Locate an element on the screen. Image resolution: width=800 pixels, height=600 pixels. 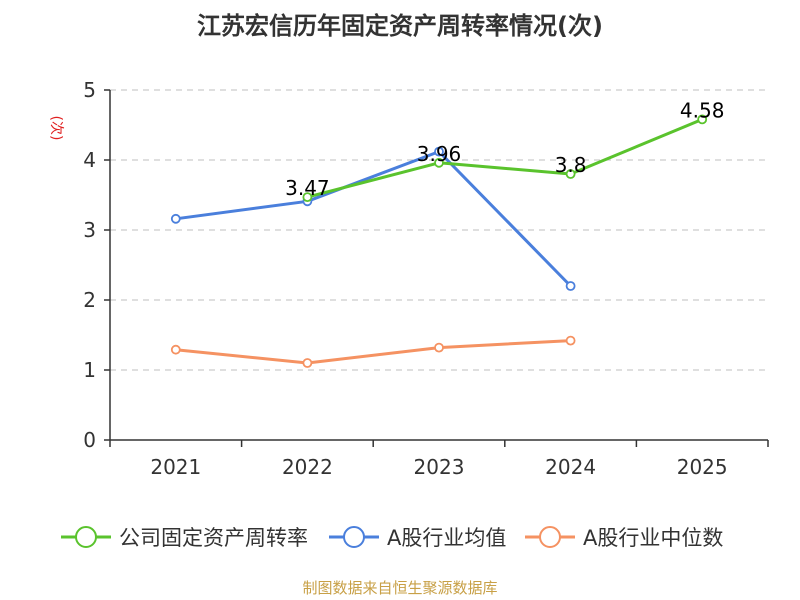
x-tick-label-2024: 2024 is located at coordinates (570, 467).